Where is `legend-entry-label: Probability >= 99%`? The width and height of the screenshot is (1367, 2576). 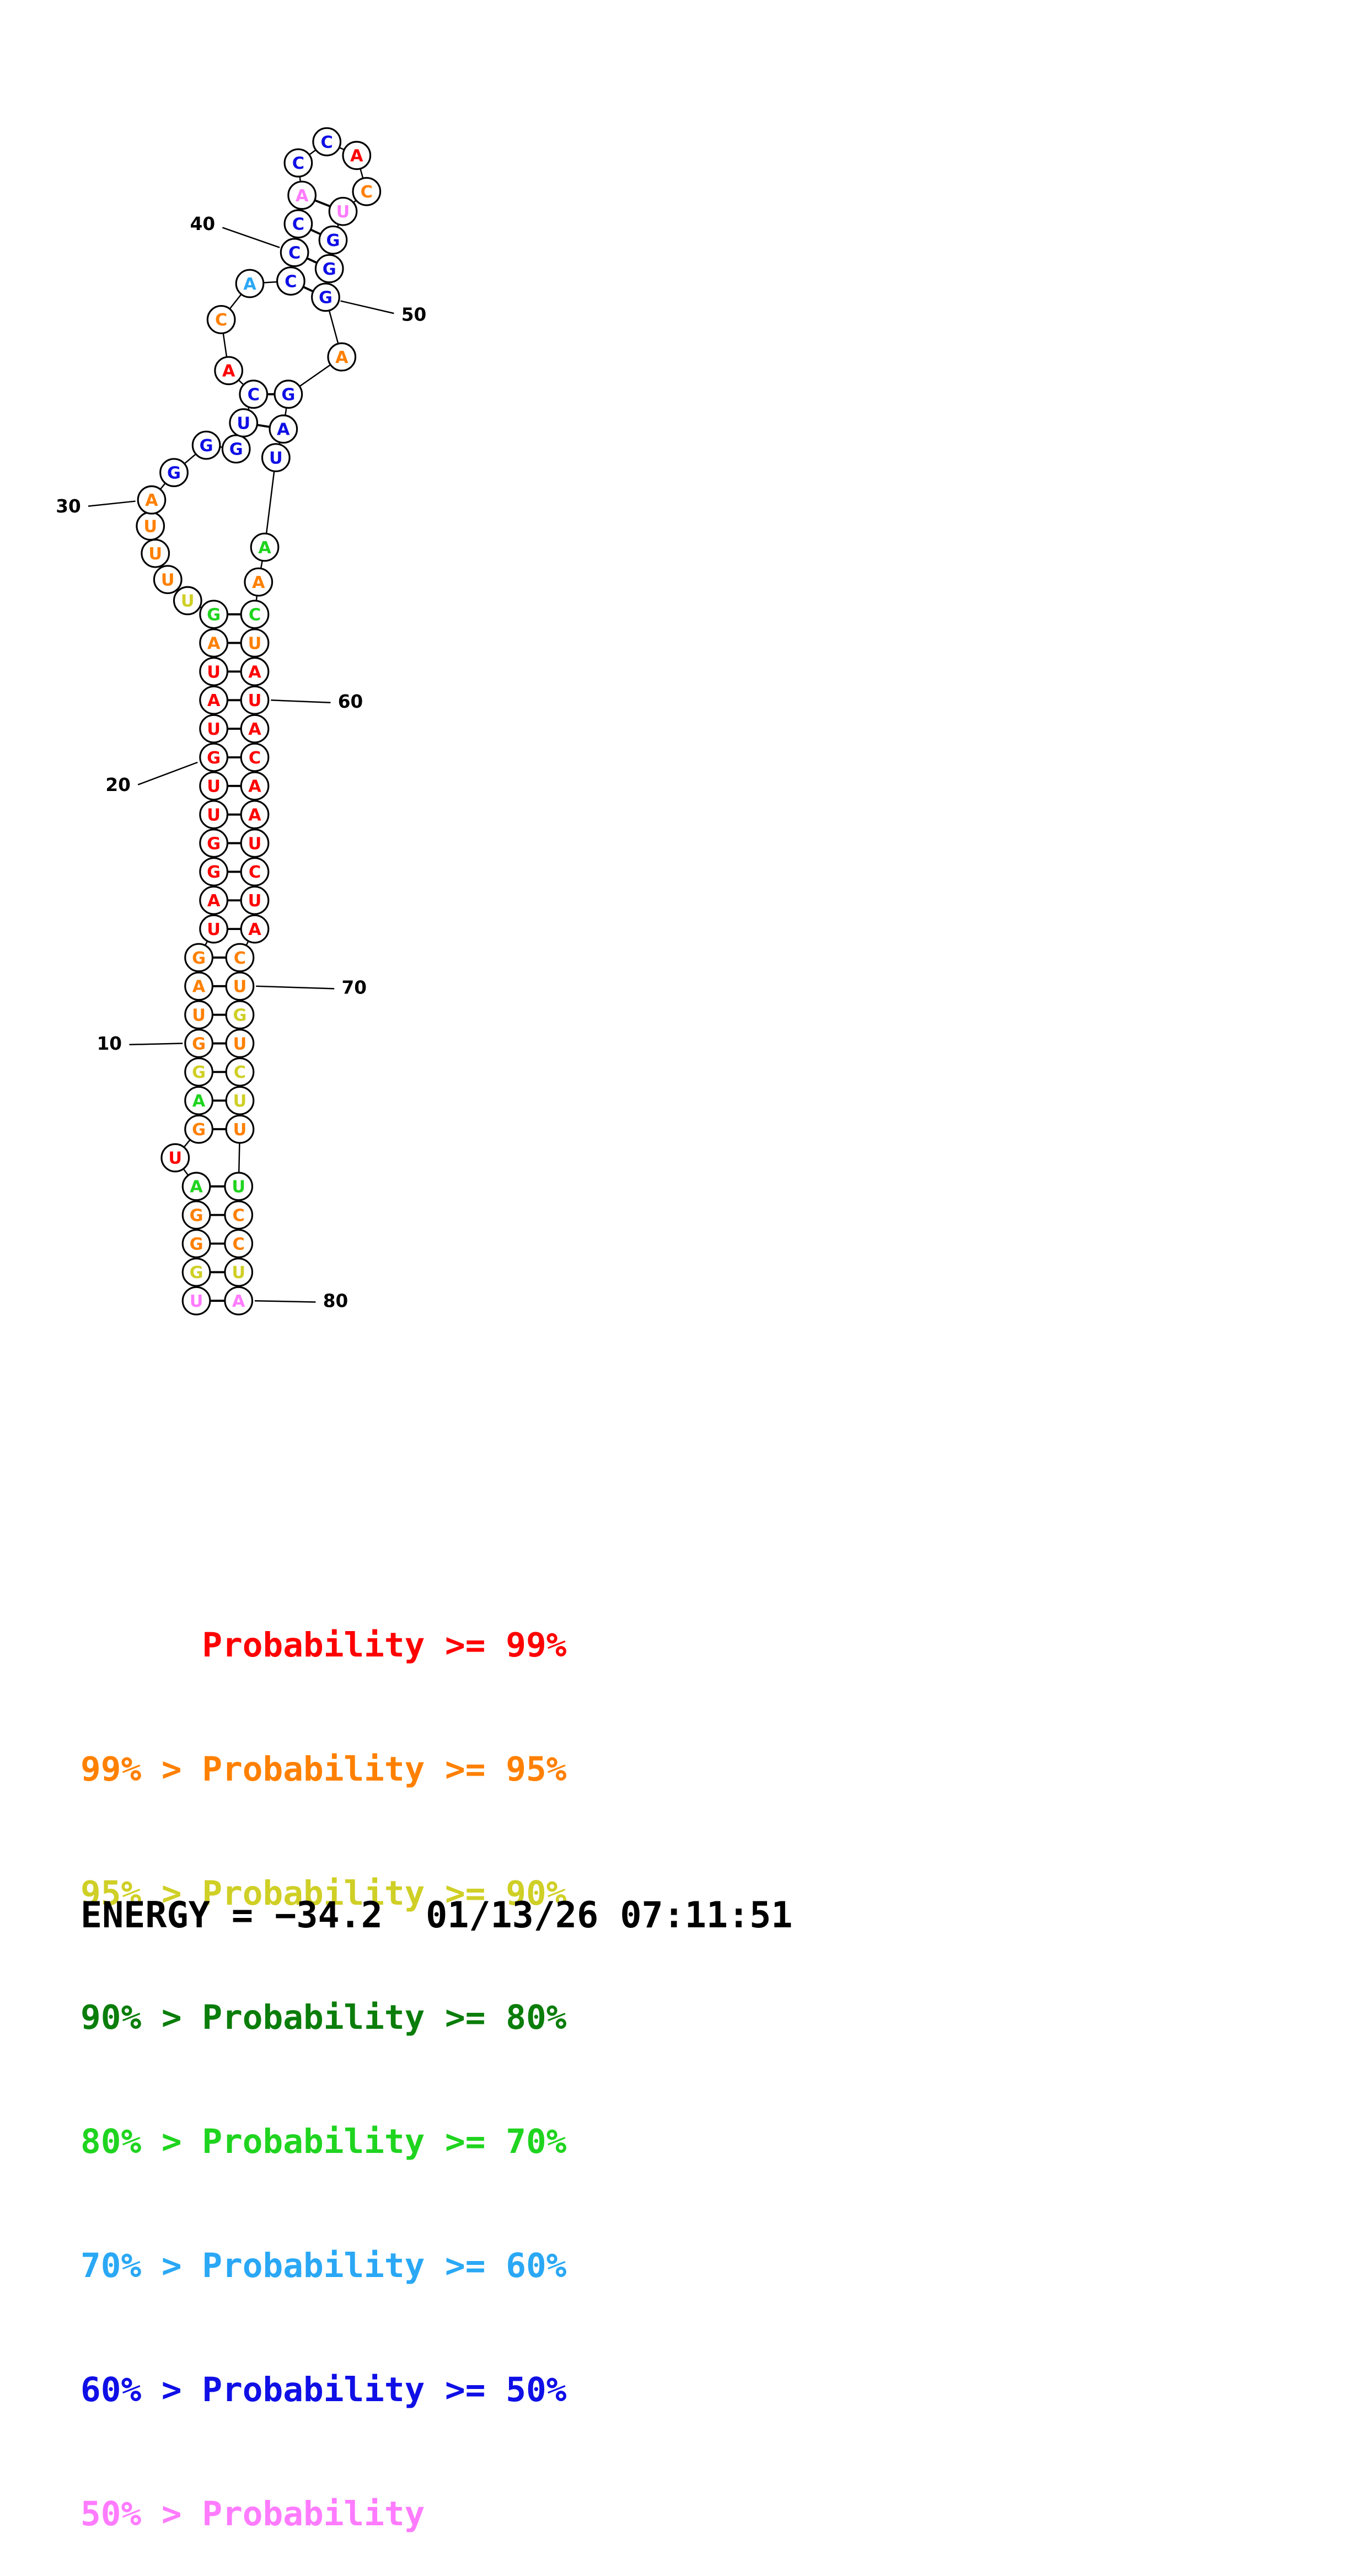 legend-entry-label: Probability >= 99% is located at coordinates (385, 1645).